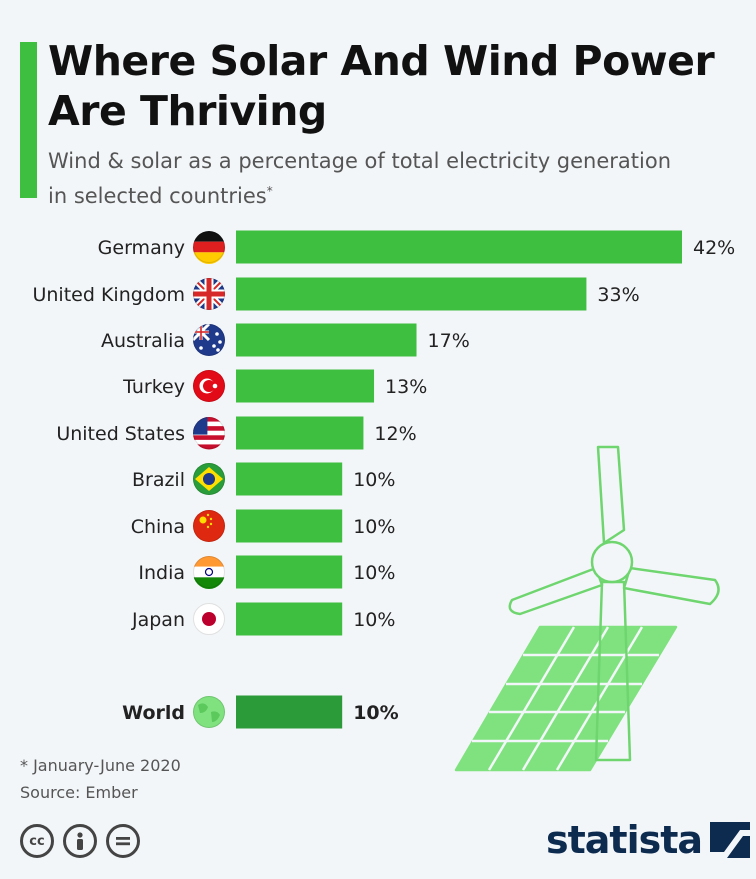 This screenshot has width=756, height=879. I want to click on statista-logo: statista, so click(648, 840).